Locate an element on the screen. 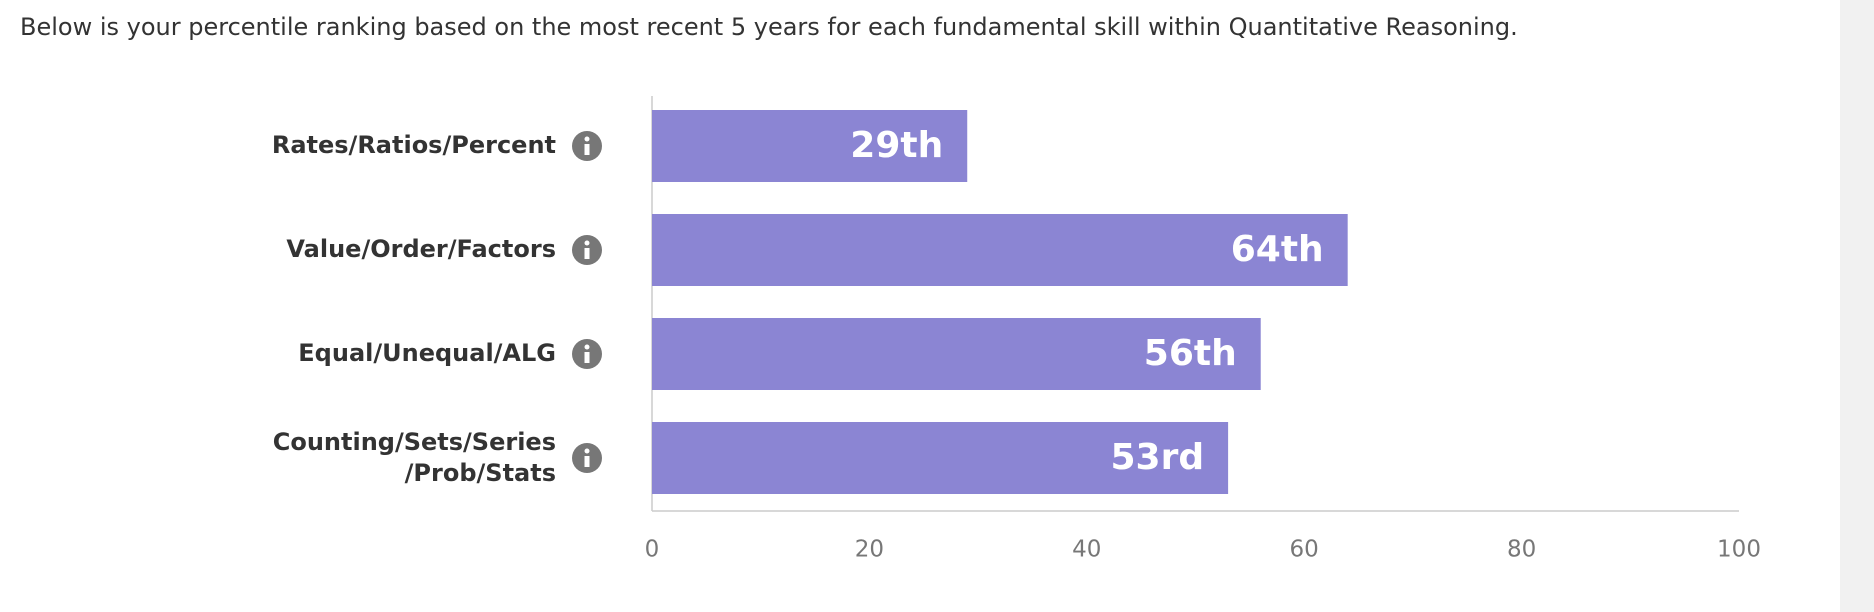 This screenshot has height=612, width=1874. category-label: Rates/Ratios/Percent is located at coordinates (414, 145).